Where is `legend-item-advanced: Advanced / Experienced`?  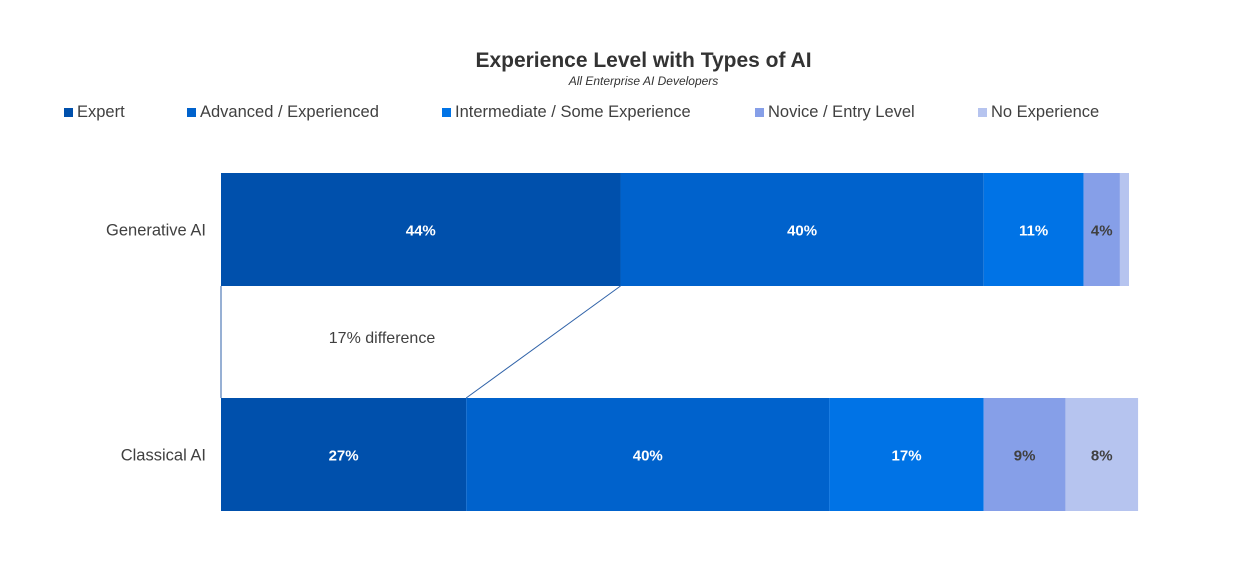 legend-item-advanced: Advanced / Experienced is located at coordinates (283, 112).